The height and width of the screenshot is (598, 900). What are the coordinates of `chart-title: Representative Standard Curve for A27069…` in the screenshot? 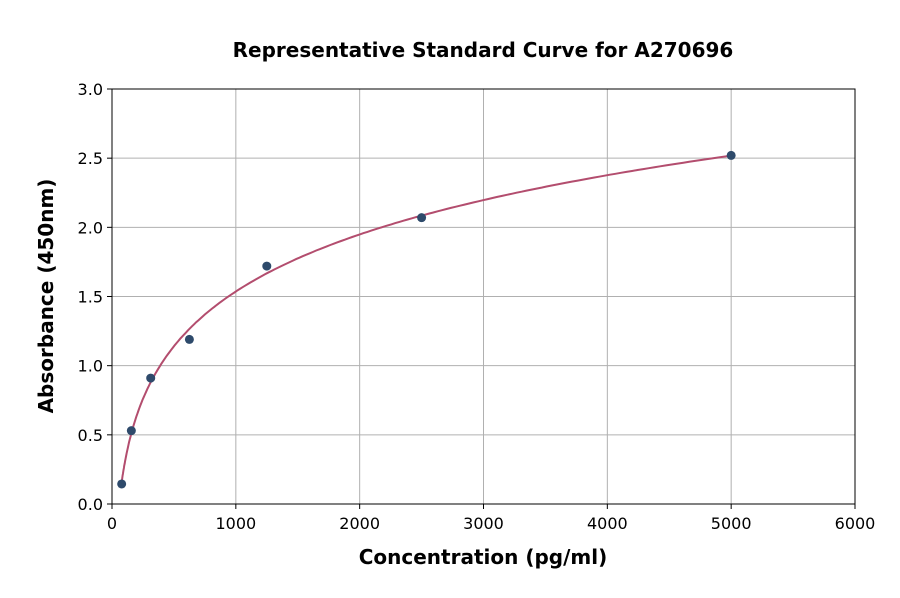 It's located at (483, 50).